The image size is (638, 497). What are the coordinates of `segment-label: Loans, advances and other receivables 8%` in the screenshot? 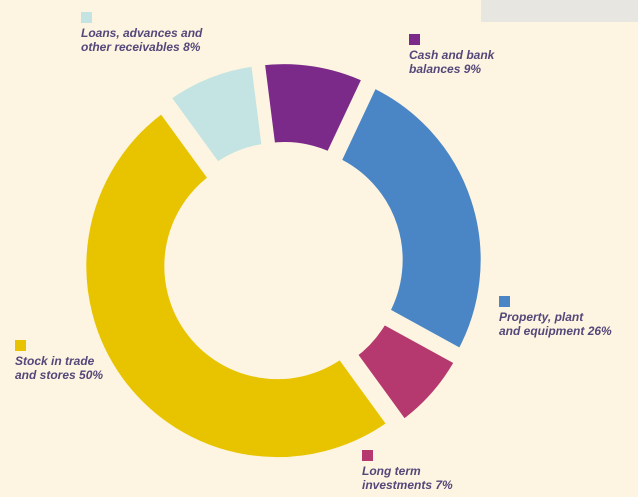 It's located at (141, 40).